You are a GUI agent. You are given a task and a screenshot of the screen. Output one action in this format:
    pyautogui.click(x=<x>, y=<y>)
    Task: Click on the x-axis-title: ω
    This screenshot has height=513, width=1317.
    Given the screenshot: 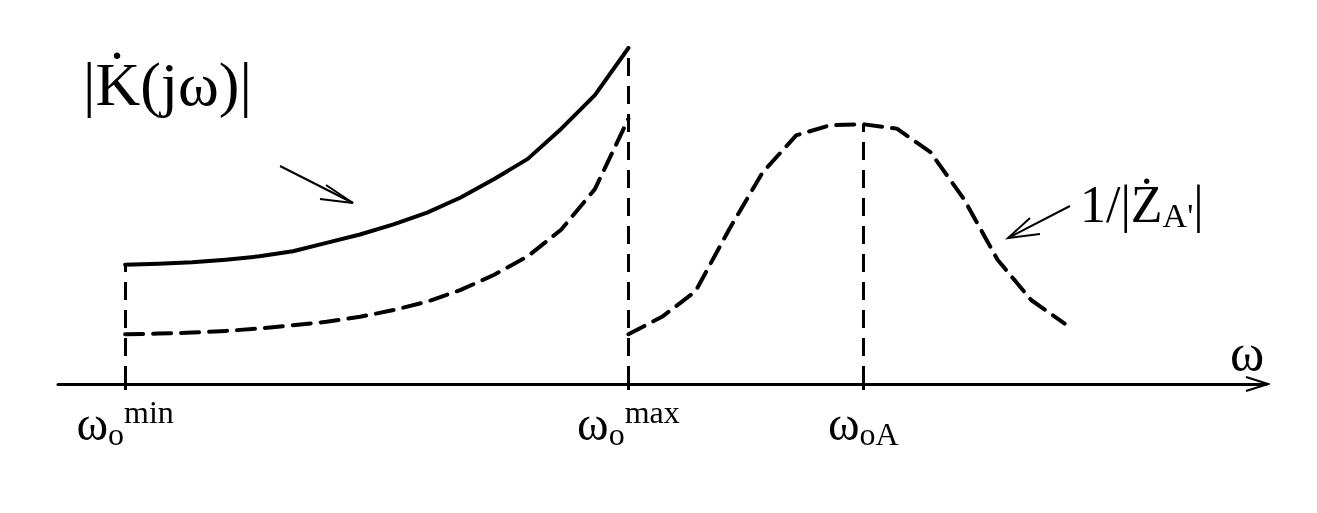 What is the action you would take?
    pyautogui.click(x=1247, y=352)
    